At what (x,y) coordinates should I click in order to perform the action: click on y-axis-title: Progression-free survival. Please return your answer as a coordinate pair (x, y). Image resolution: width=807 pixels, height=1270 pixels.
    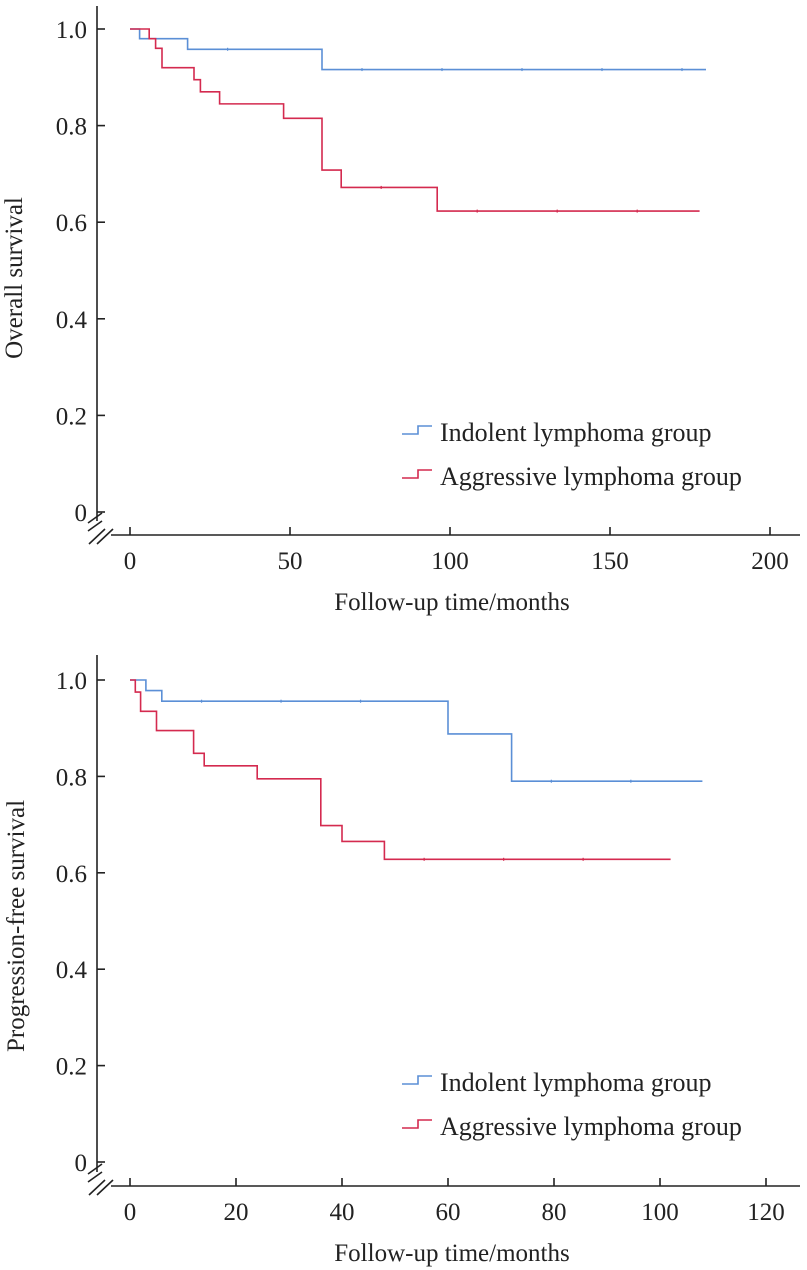
    Looking at the image, I should click on (16, 926).